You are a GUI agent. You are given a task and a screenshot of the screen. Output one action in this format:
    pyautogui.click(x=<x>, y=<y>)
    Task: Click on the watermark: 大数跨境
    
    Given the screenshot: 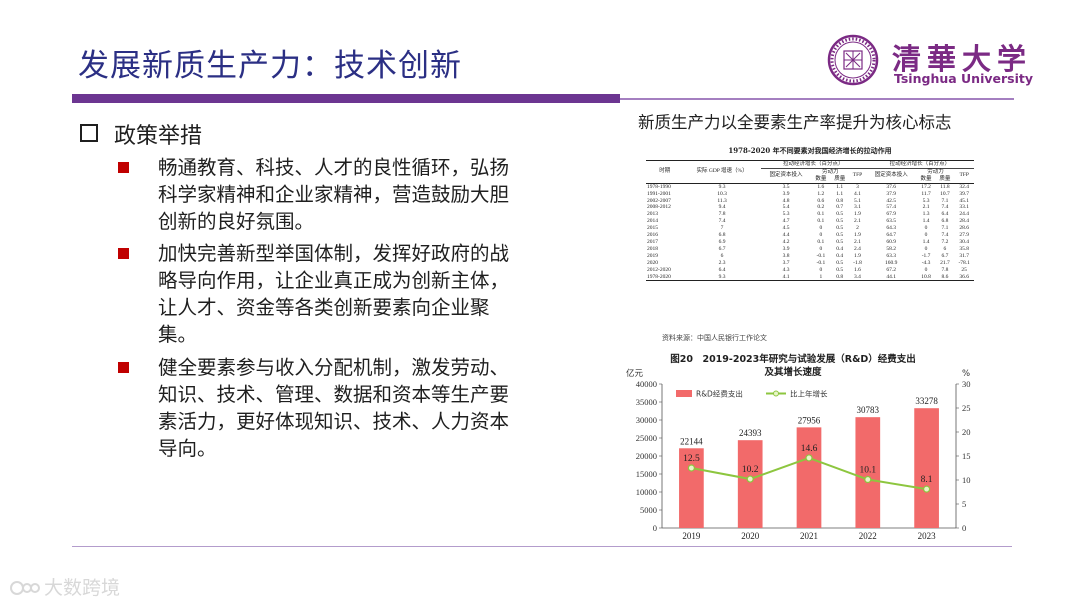 What is the action you would take?
    pyautogui.click(x=64, y=586)
    